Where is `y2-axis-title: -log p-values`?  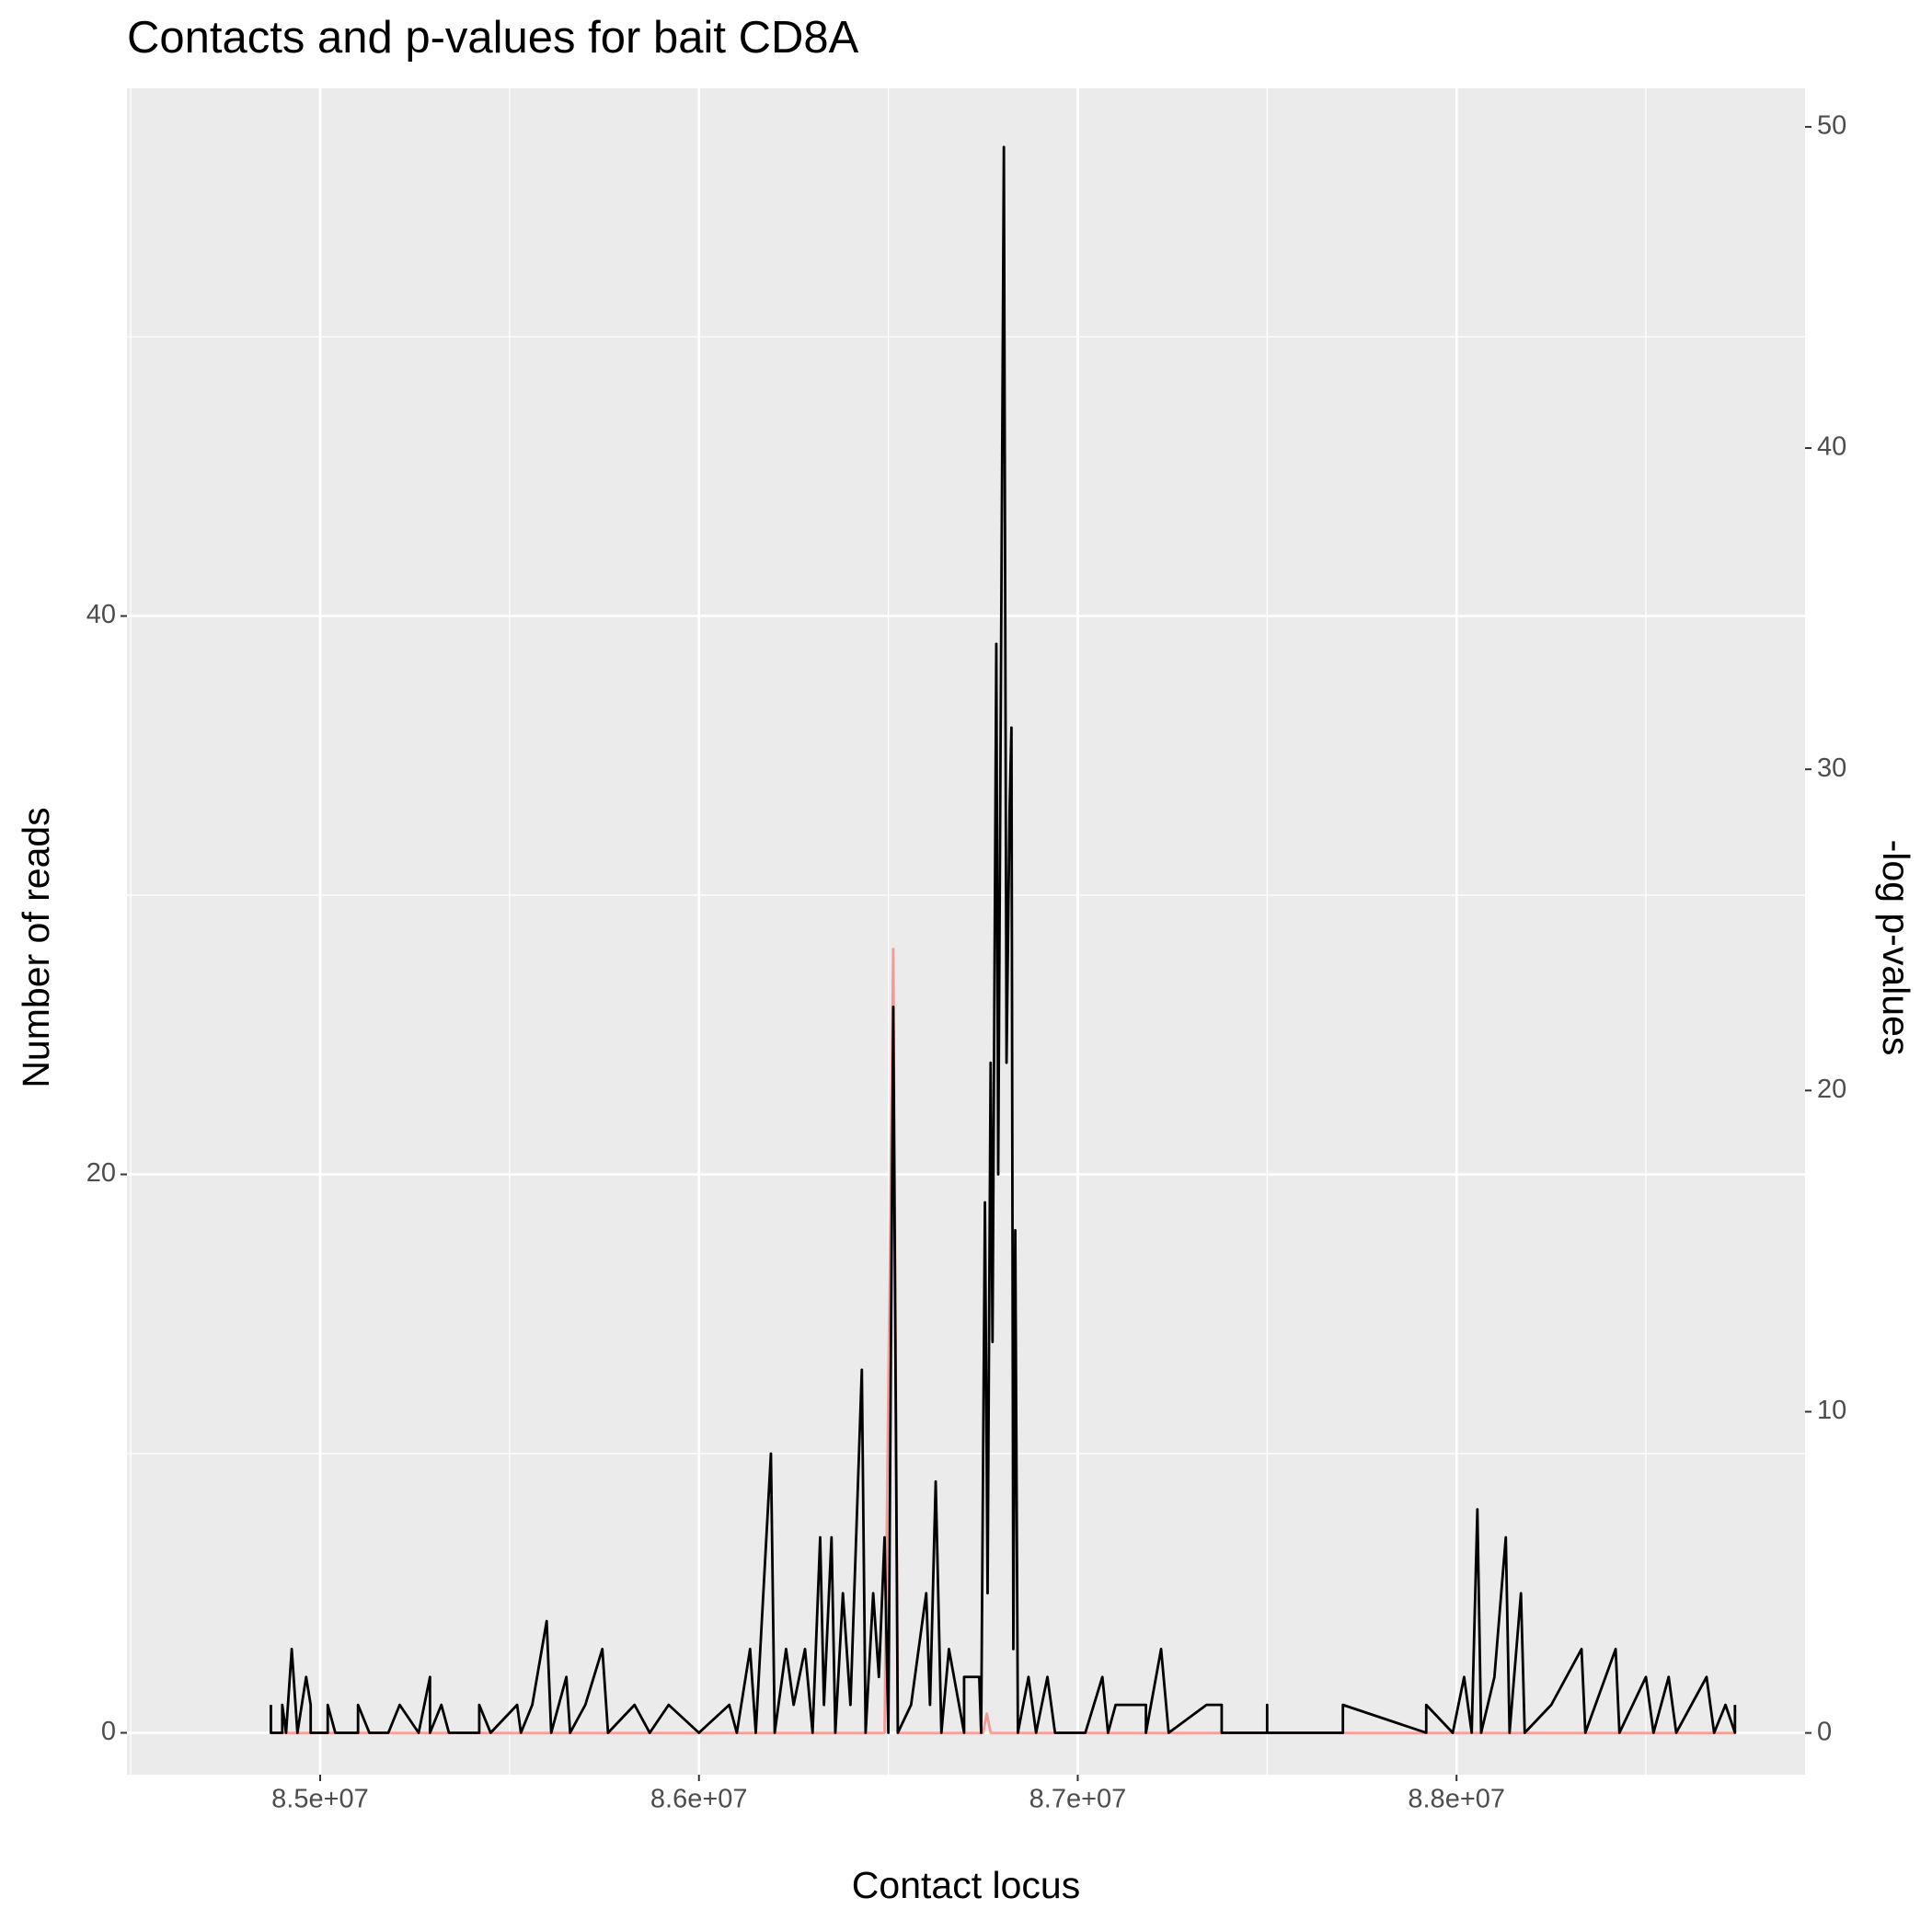
y2-axis-title: -log p-values is located at coordinates (1896, 948).